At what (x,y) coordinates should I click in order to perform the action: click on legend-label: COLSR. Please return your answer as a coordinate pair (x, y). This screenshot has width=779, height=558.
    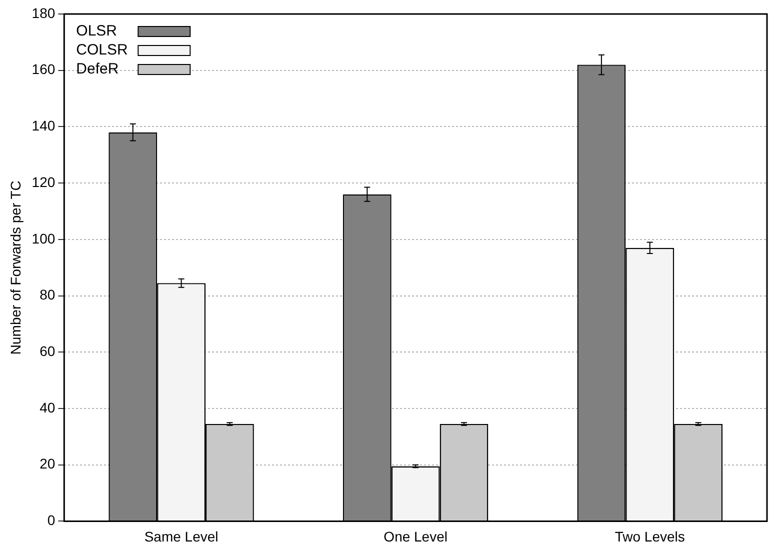
    Looking at the image, I should click on (102, 50).